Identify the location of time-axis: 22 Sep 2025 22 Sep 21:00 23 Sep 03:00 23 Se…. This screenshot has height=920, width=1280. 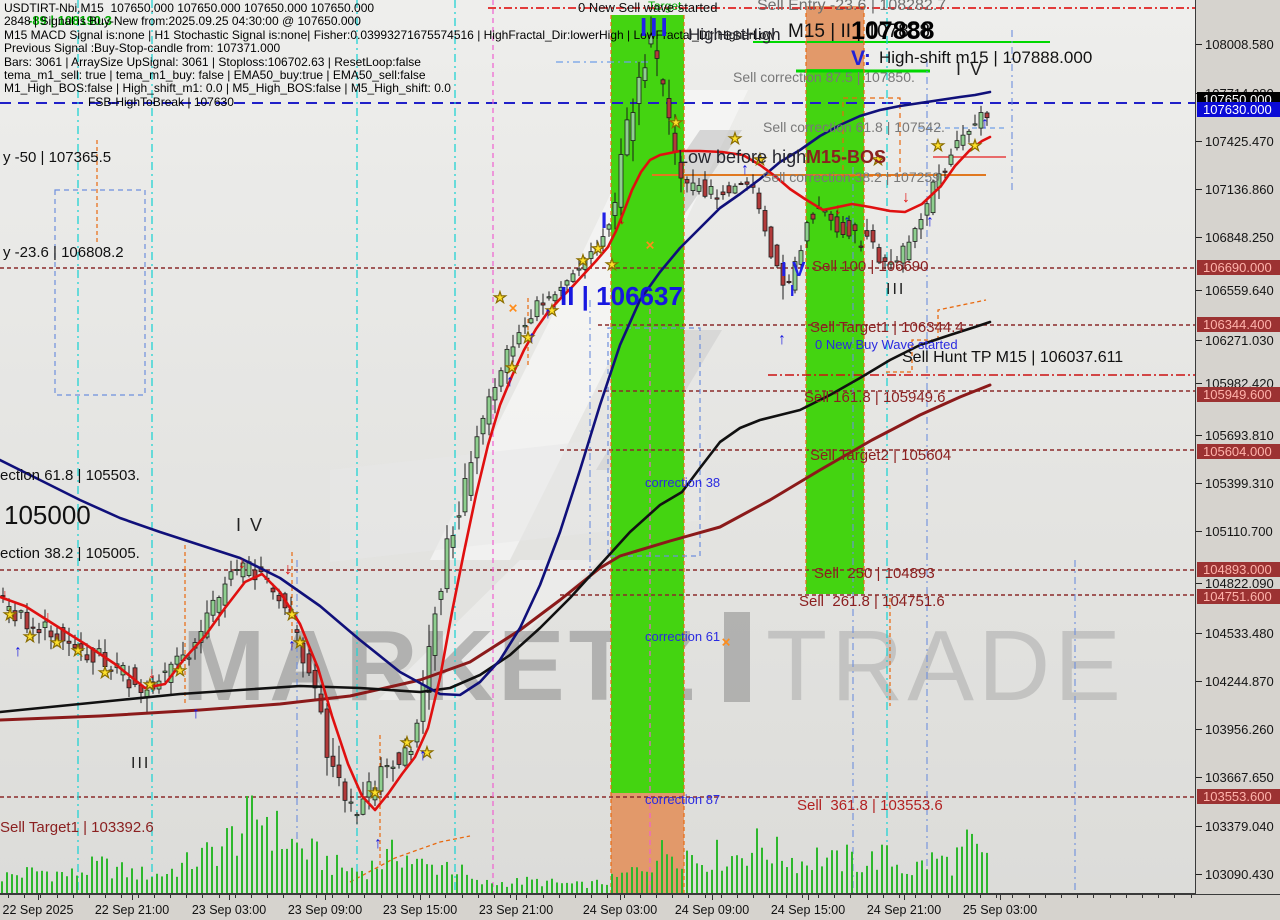
(640, 907).